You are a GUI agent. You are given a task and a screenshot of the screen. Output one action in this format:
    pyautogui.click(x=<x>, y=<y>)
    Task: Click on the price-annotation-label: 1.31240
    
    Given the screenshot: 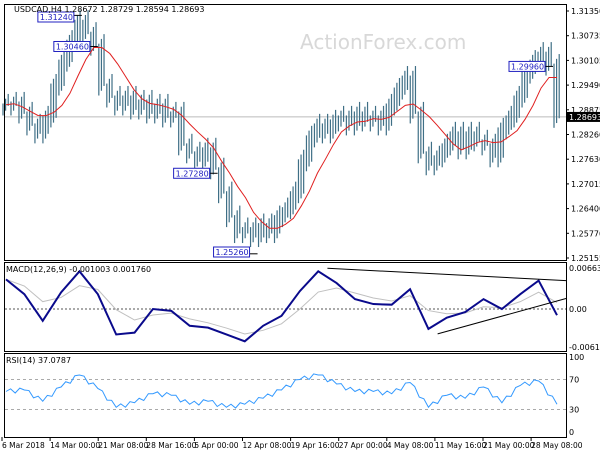 What is the action you would take?
    pyautogui.click(x=56, y=17)
    